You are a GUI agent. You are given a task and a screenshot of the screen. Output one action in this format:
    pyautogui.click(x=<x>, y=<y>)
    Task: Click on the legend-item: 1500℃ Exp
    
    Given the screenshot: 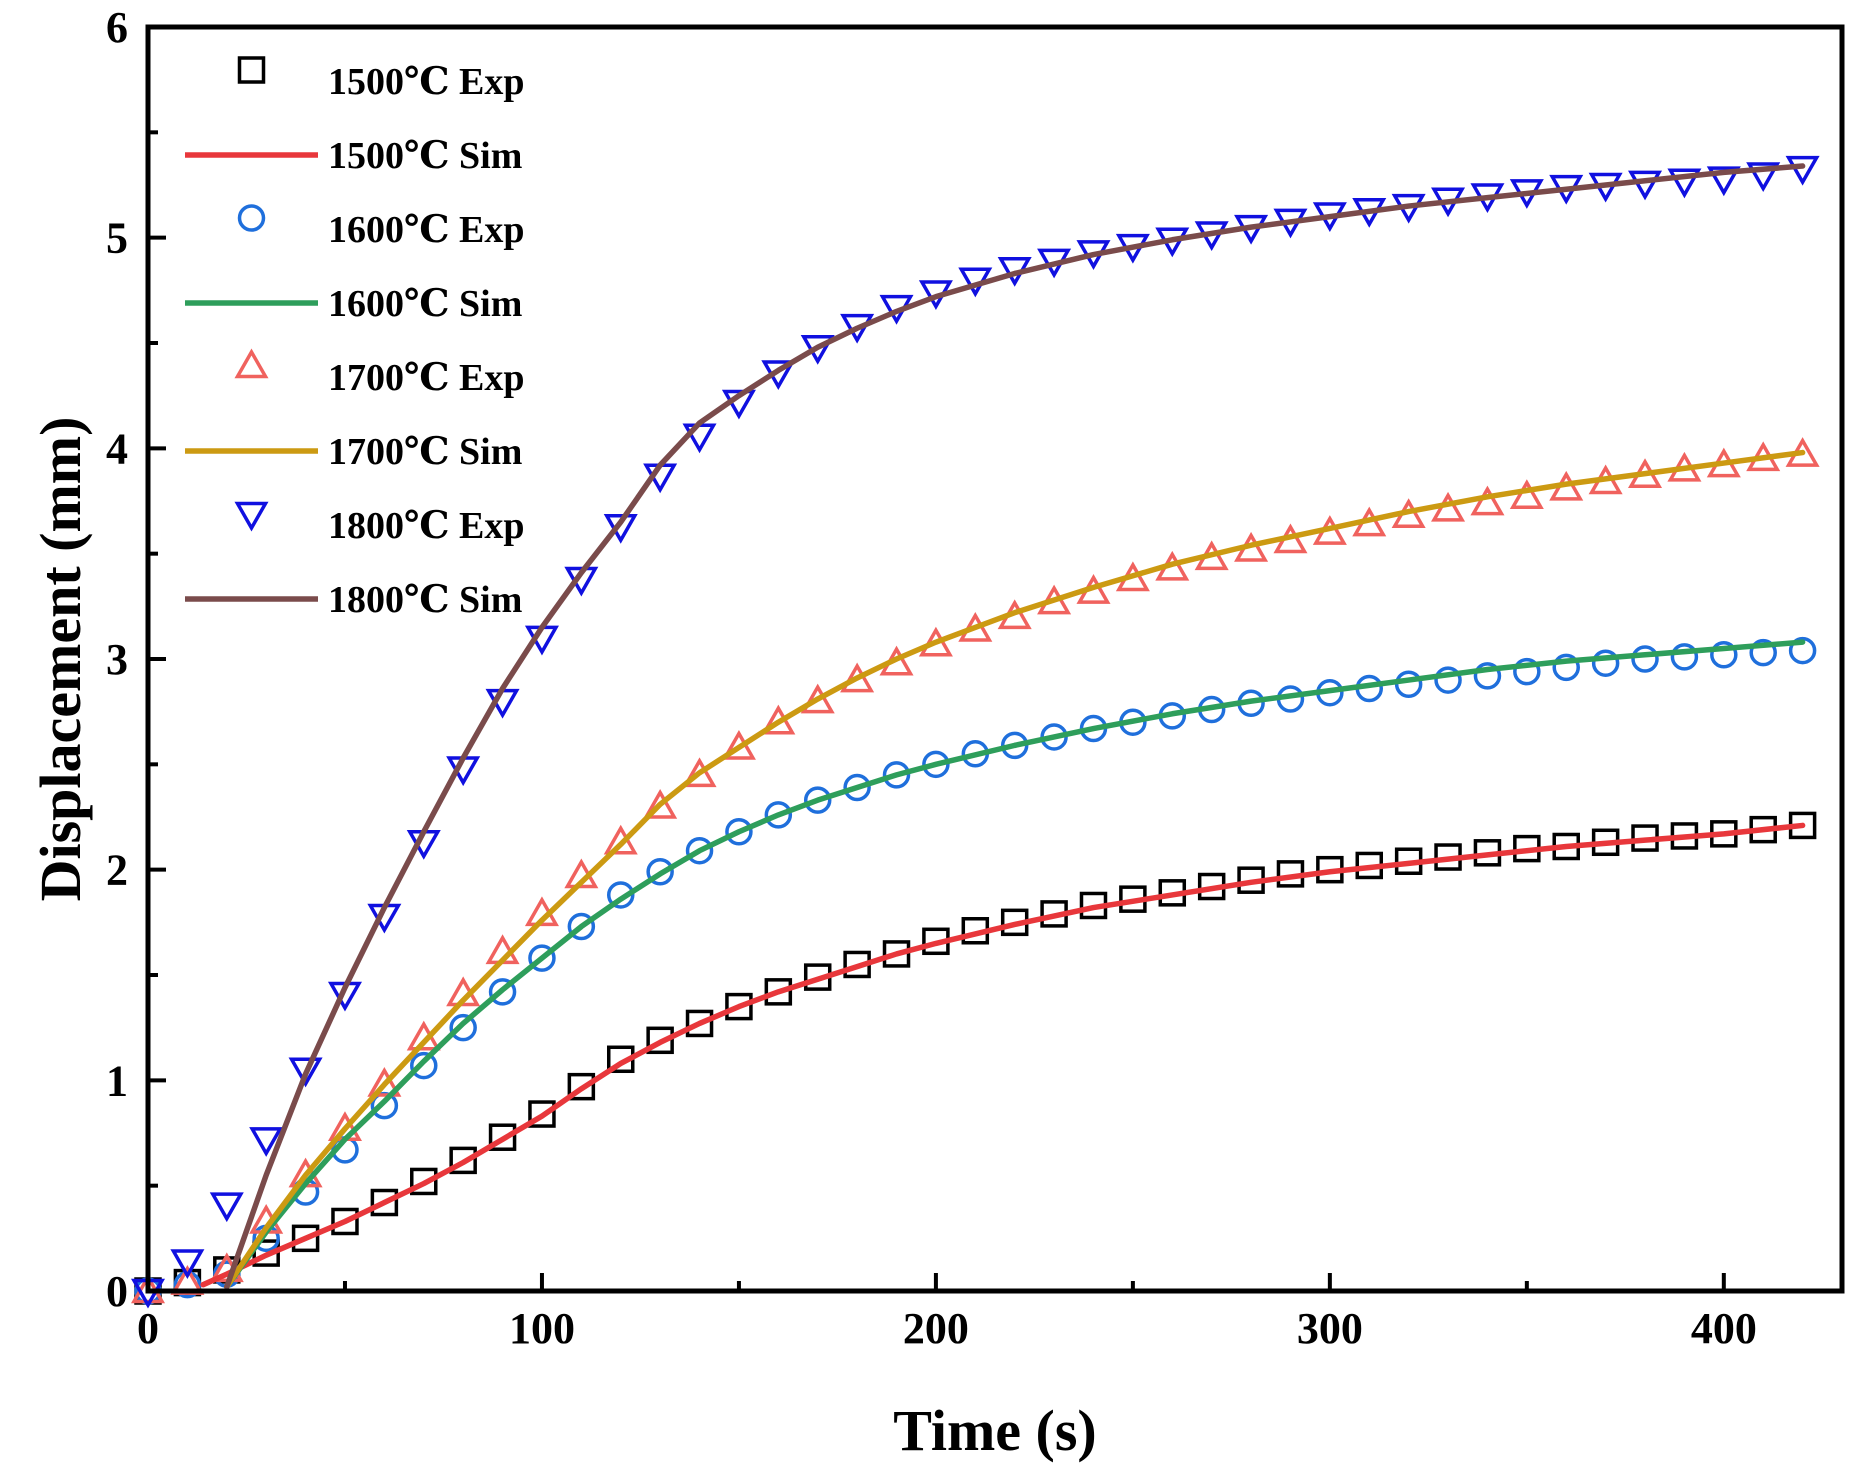 What is the action you would take?
    pyautogui.click(x=381, y=79)
    